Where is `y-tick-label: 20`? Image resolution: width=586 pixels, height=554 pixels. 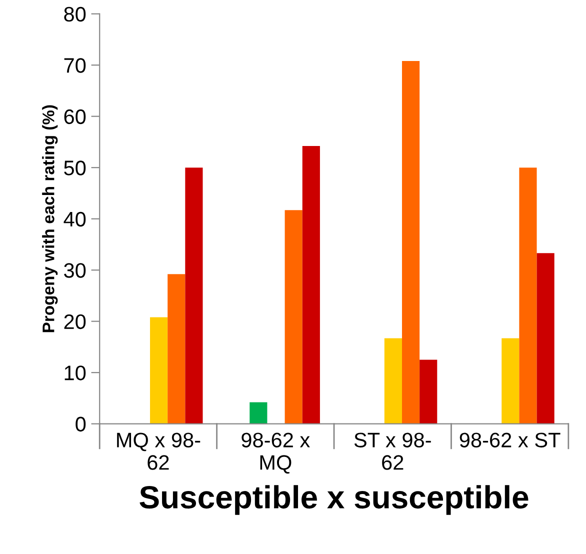
y-tick-label: 20 is located at coordinates (75, 322).